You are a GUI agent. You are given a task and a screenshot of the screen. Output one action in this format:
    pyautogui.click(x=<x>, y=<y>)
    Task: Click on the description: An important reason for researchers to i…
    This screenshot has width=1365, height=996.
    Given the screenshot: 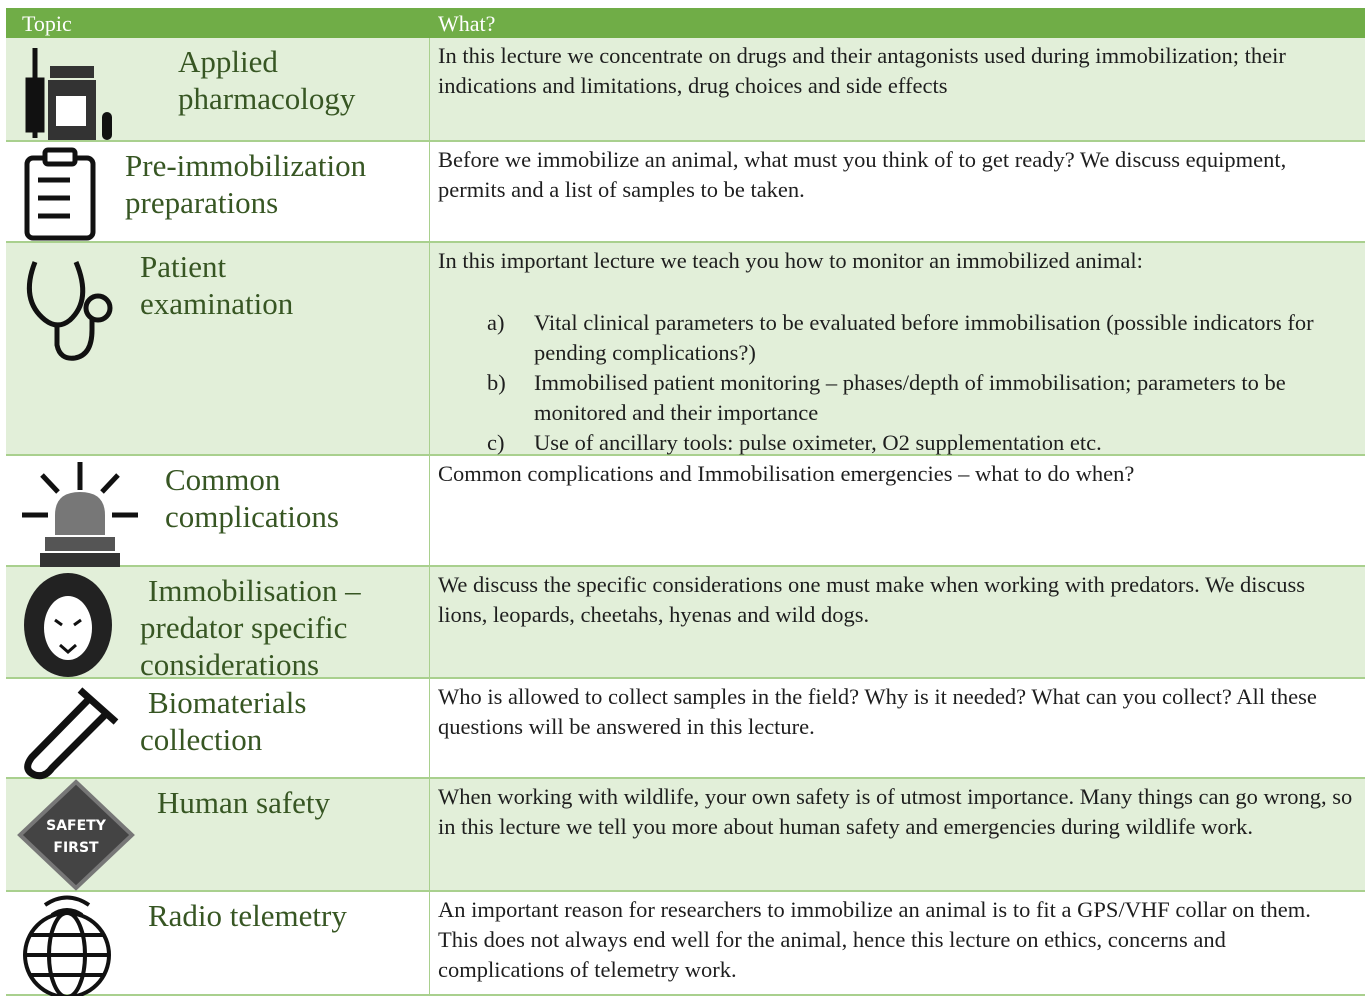 What is the action you would take?
    pyautogui.click(x=874, y=939)
    